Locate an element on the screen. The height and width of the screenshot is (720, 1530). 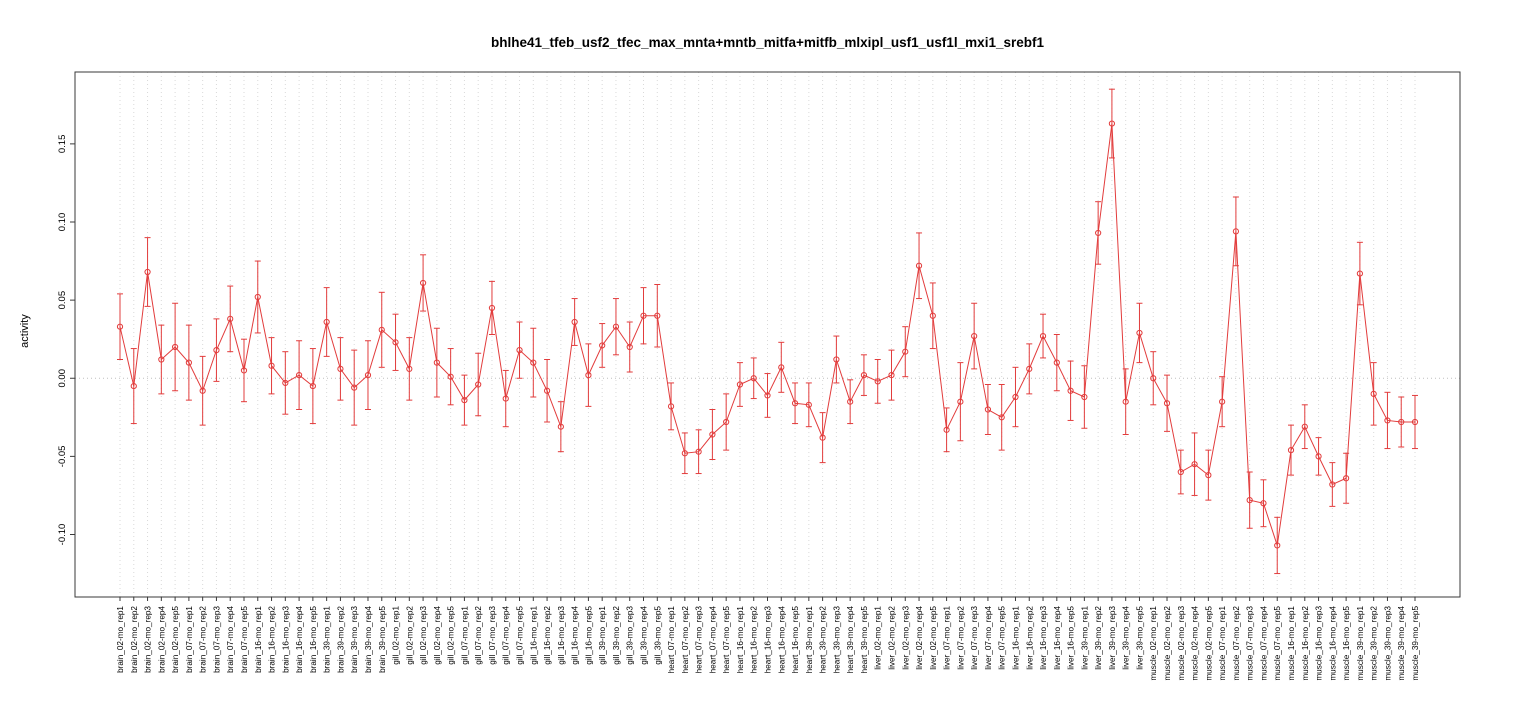
x-tick-label: gill_39-mo_rep3 is located at coordinates (630, 635).